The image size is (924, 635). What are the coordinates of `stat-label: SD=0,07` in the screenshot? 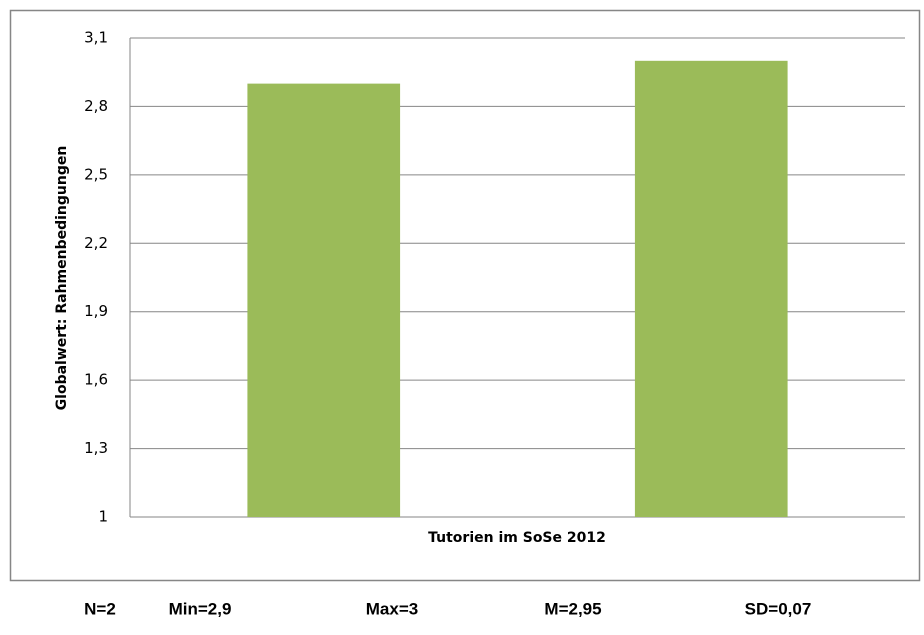 It's located at (778, 608).